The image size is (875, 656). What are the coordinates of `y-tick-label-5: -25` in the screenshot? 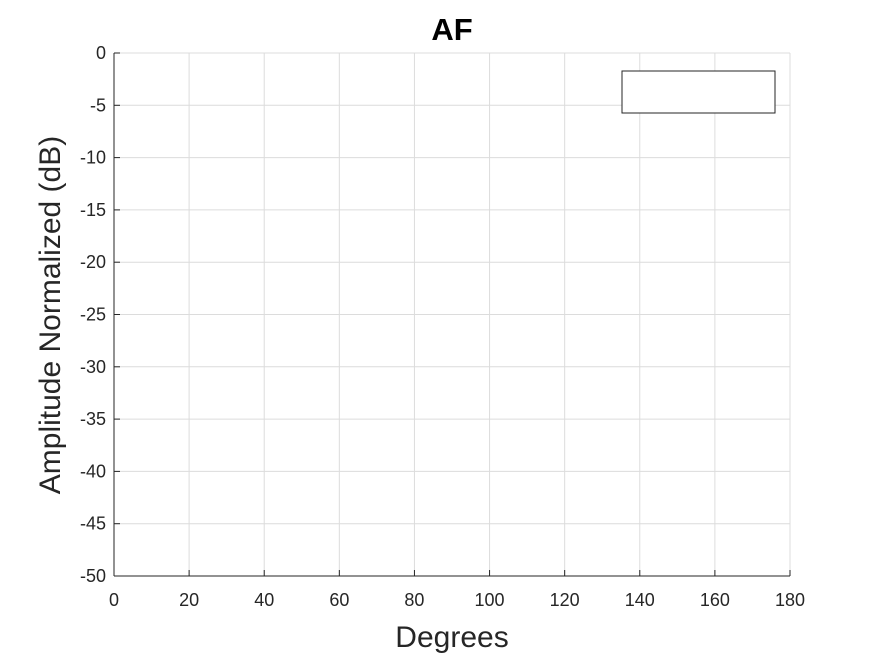 It's located at (93, 315).